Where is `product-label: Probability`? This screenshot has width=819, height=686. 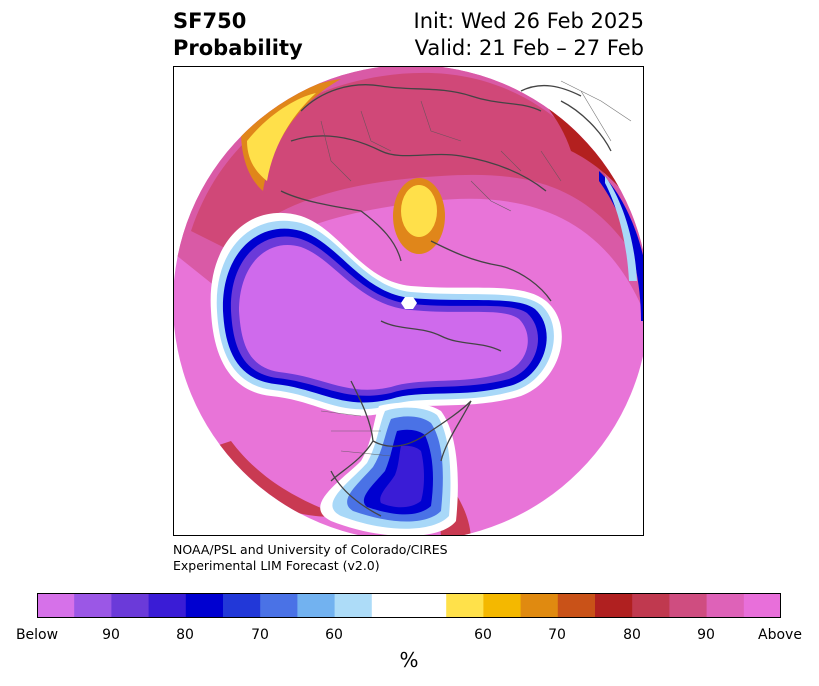
product-label: Probability is located at coordinates (238, 48).